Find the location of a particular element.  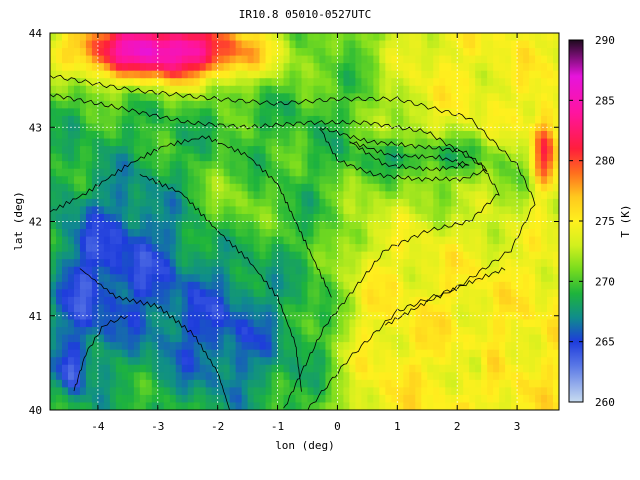

y-axis-label: lat (deg) is located at coordinates (18, 221).